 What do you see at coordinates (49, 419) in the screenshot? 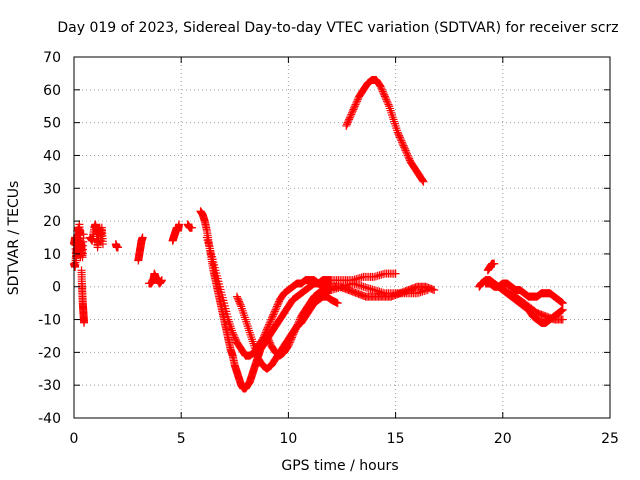
I see `y-tick-label: -40` at bounding box center [49, 419].